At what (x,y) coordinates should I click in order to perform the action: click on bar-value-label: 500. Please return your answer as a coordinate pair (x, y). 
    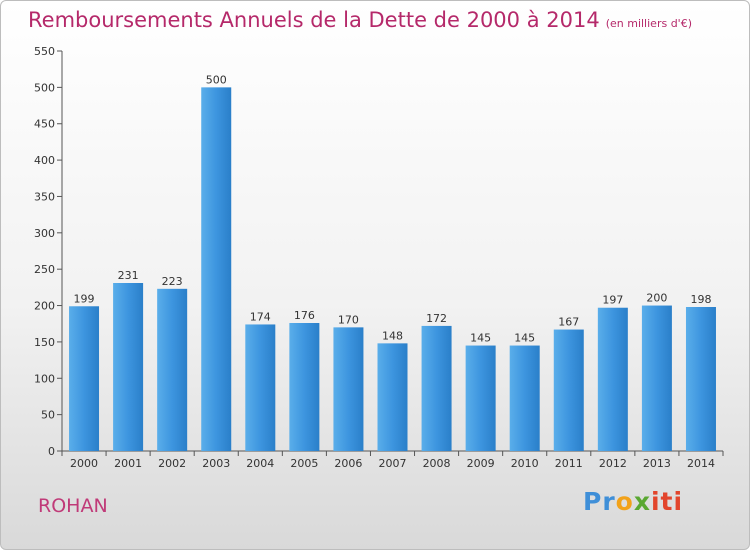
    Looking at the image, I should click on (216, 79).